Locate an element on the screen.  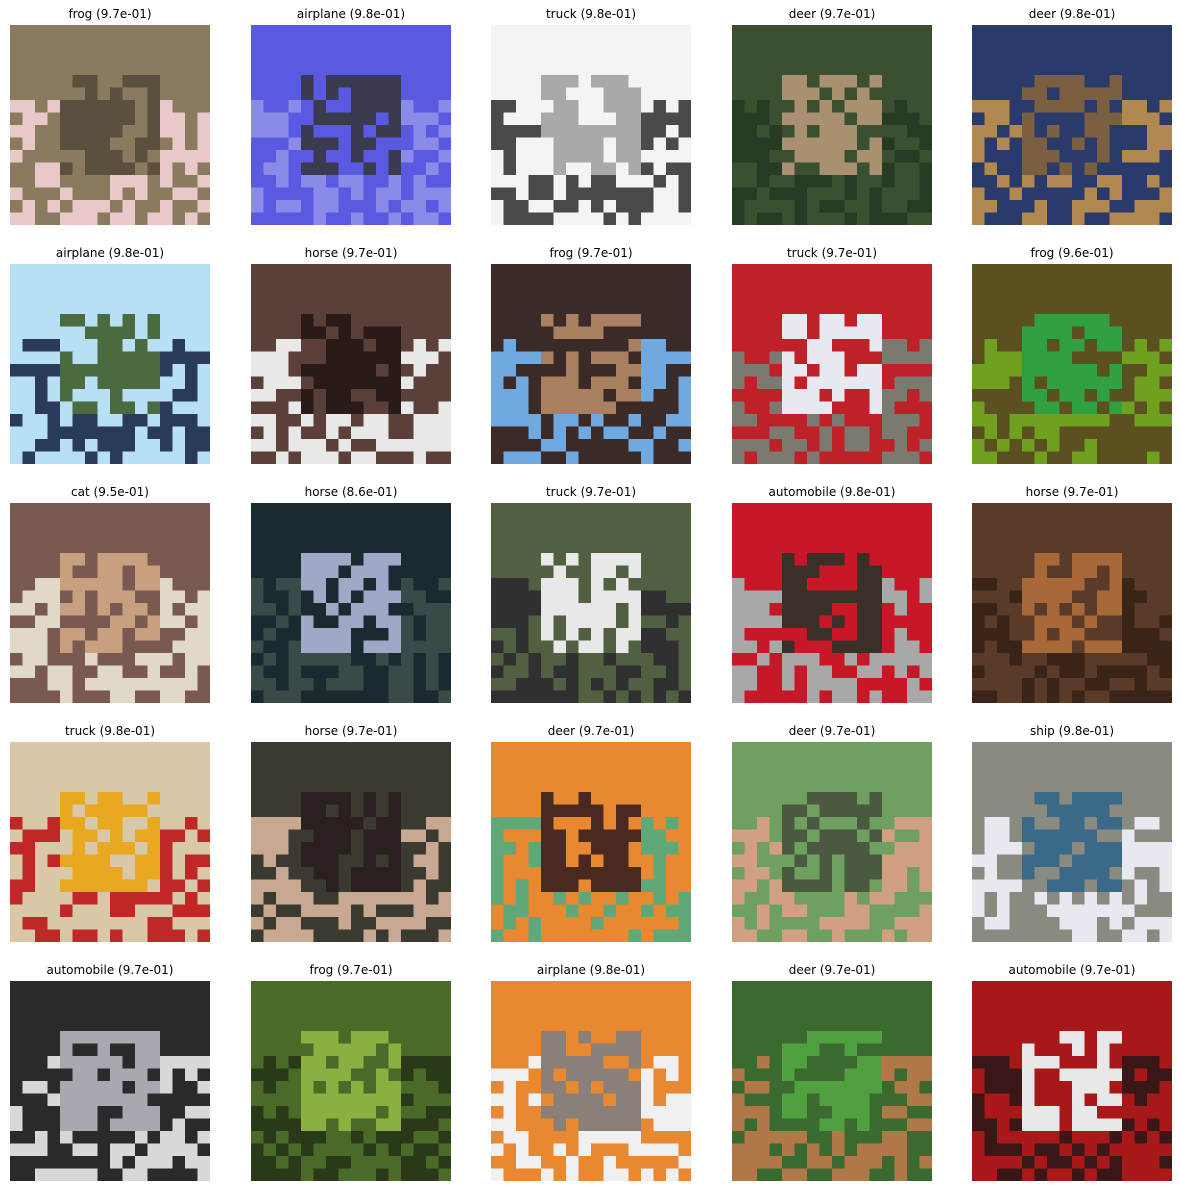
tile-caption: ship (9.8e-01) is located at coordinates (1072, 731).